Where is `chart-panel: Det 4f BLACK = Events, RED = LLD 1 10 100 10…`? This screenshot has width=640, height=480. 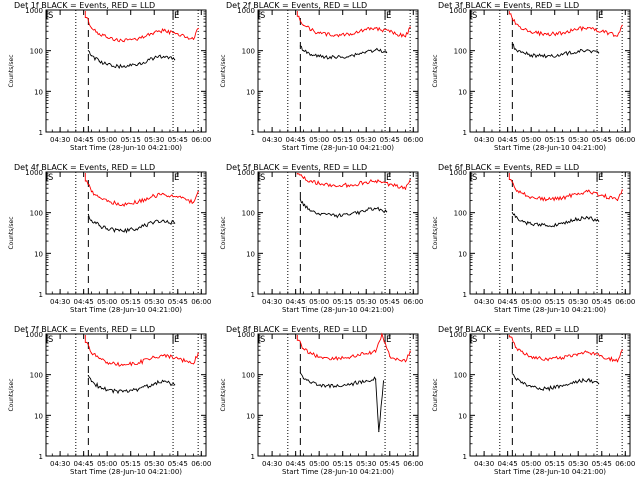
chart-panel: Det 4f BLACK = Events, RED = LLD 1 10 100 10… is located at coordinates (109, 238).